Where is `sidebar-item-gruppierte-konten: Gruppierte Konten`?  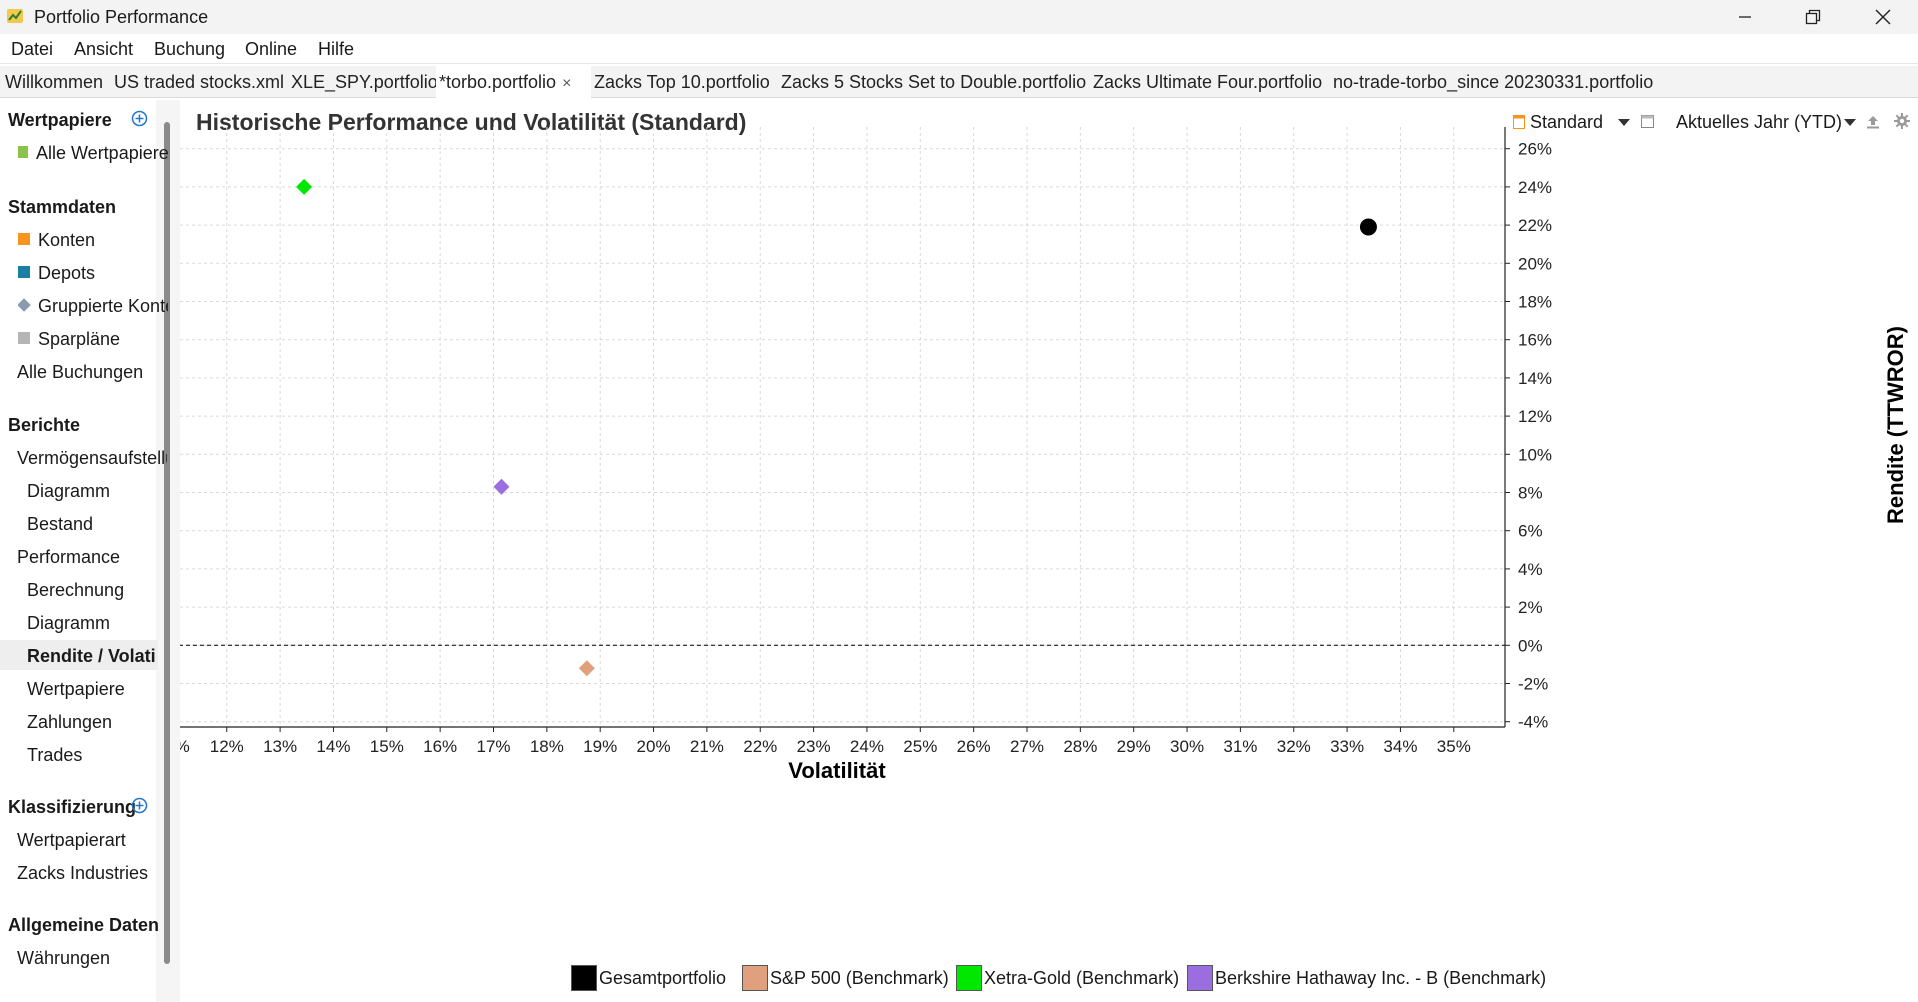
sidebar-item-gruppierte-konten: Gruppierte Konten is located at coordinates (93, 306).